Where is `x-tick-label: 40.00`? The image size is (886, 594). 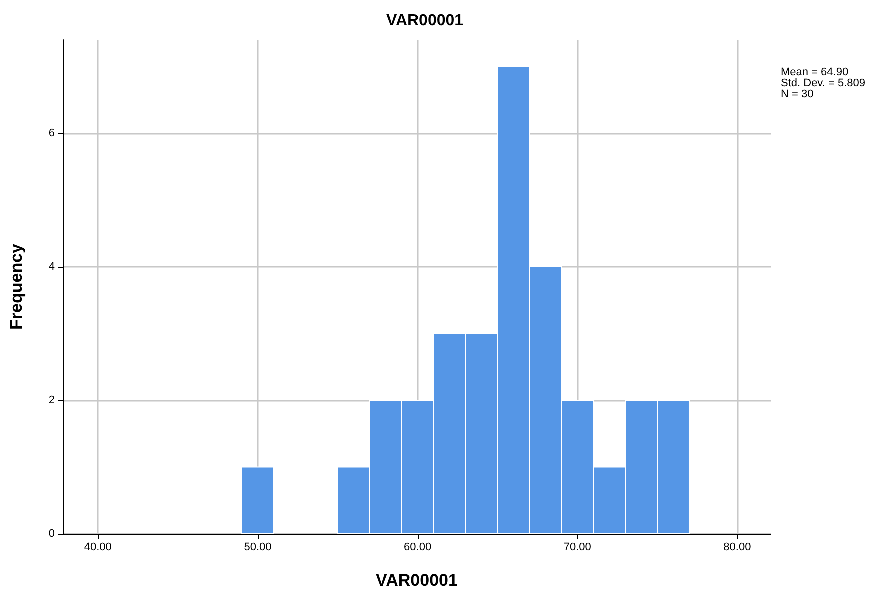 x-tick-label: 40.00 is located at coordinates (98, 548).